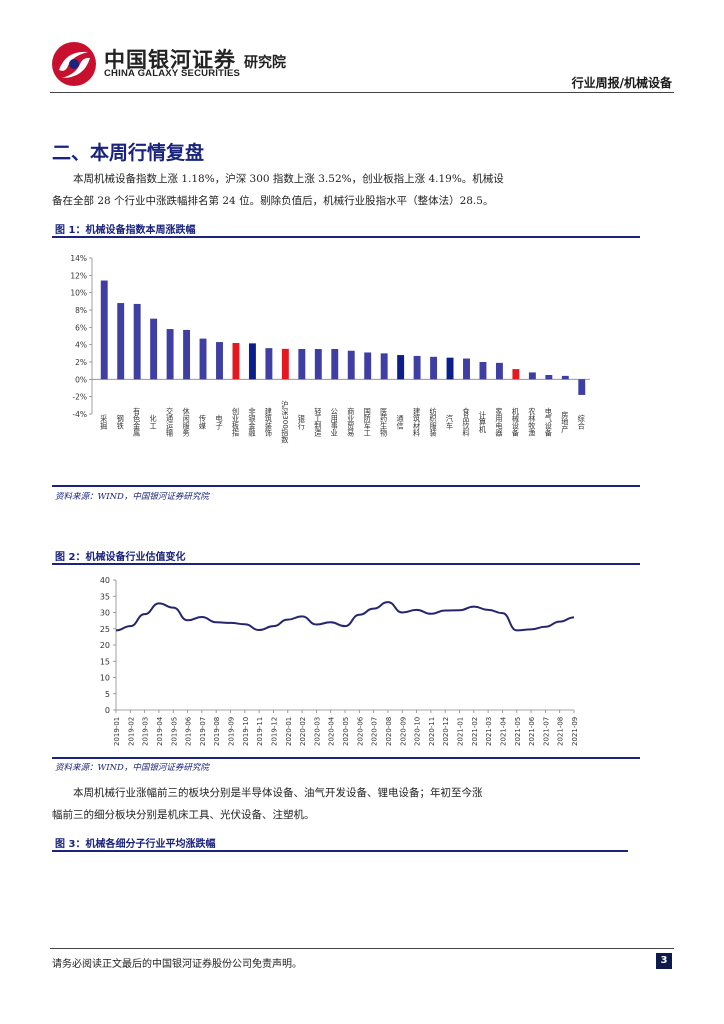  Describe the element at coordinates (375, 731) in the screenshot. I see `x-tick-label: 2020-07` at that location.